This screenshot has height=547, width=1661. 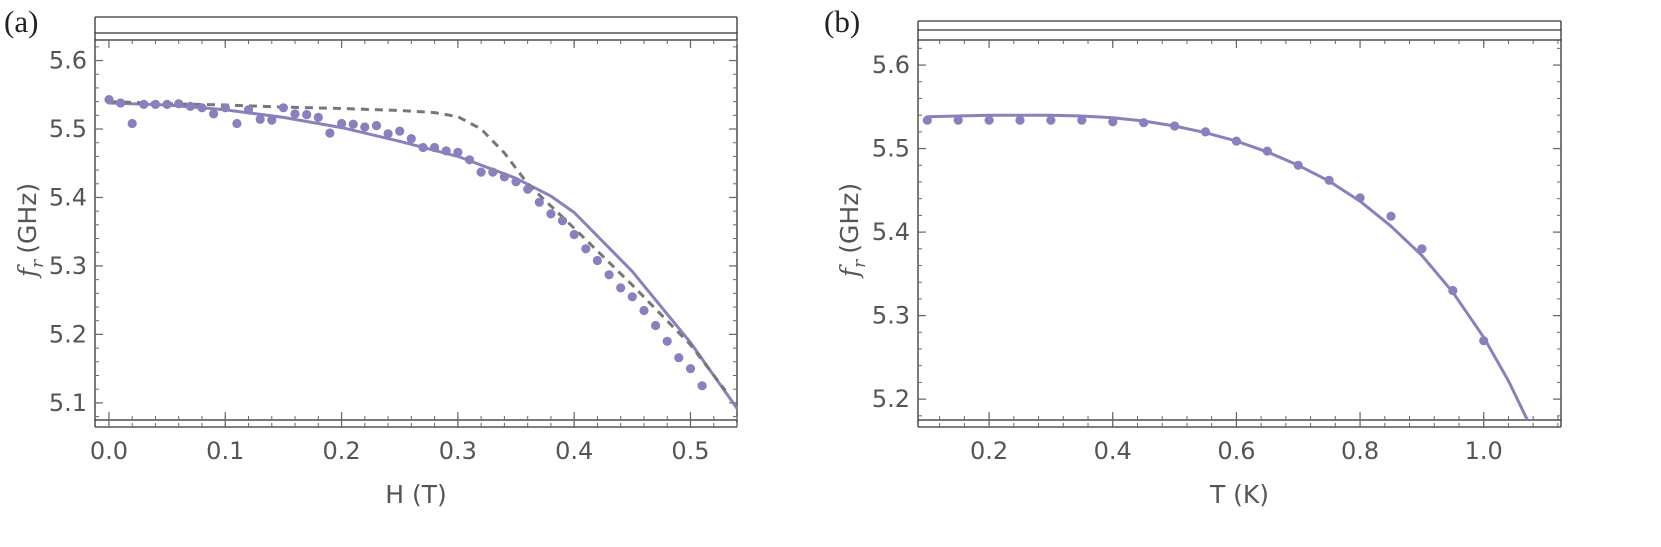 What do you see at coordinates (1360, 451) in the screenshot?
I see `x-tick-label: 0.8` at bounding box center [1360, 451].